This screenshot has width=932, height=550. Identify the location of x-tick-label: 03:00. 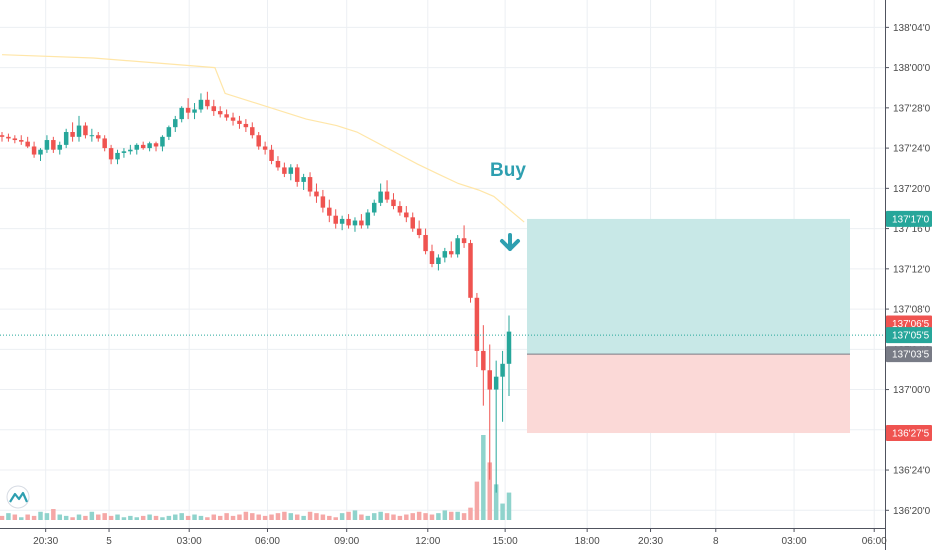
(189, 541).